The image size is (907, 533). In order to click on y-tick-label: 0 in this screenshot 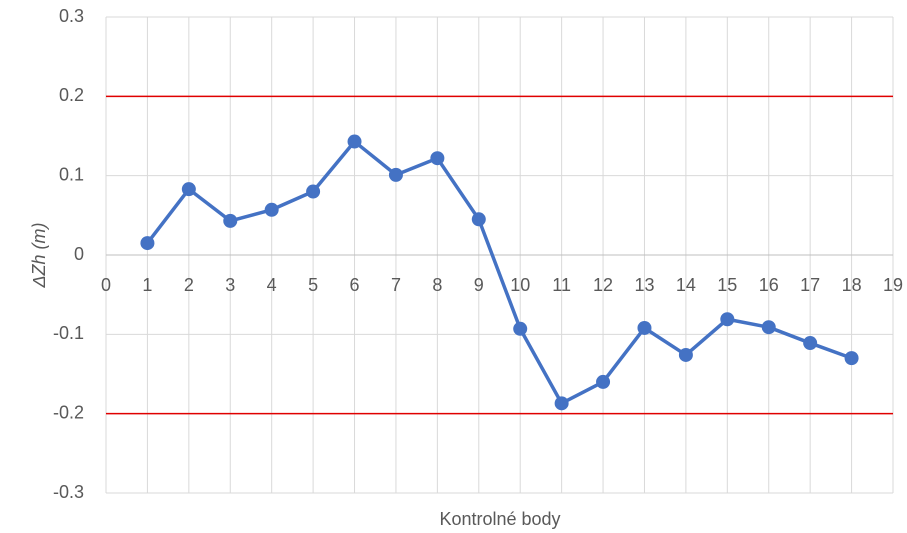, I will do `click(79, 254)`.